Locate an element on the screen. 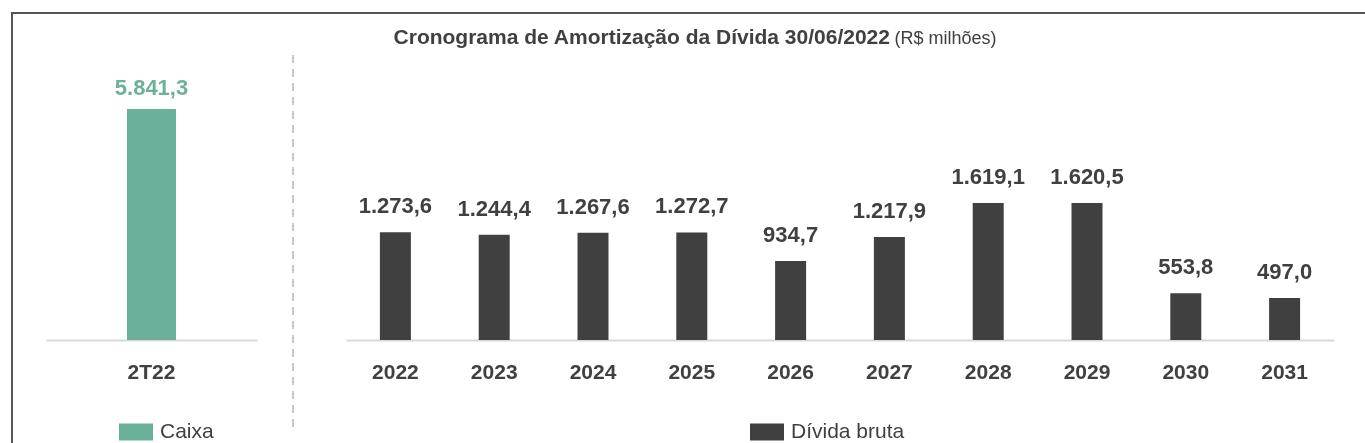 This screenshot has height=443, width=1365. x-tick-label: 2024 is located at coordinates (593, 371).